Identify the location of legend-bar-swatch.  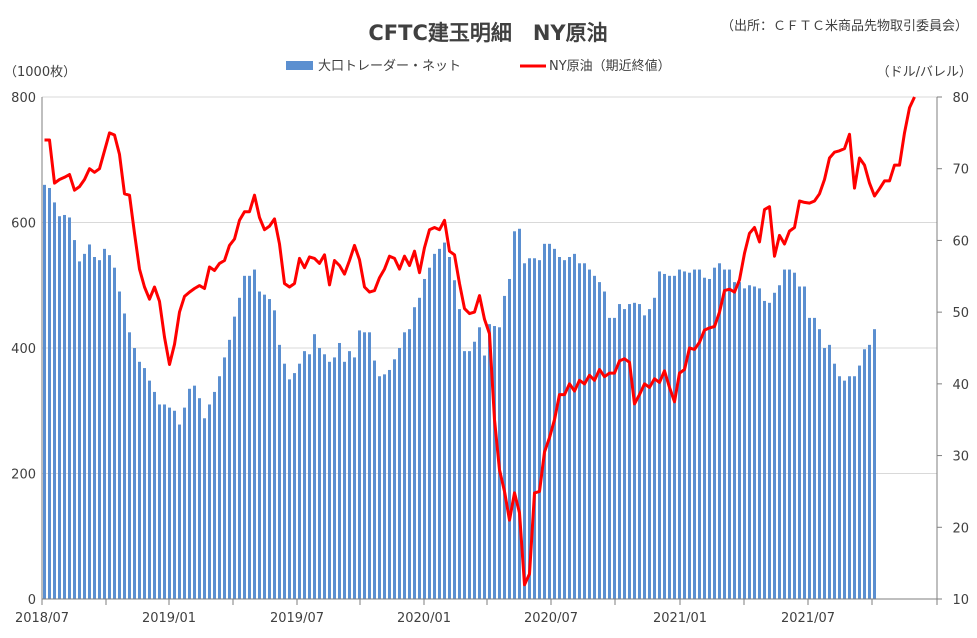
(299, 65).